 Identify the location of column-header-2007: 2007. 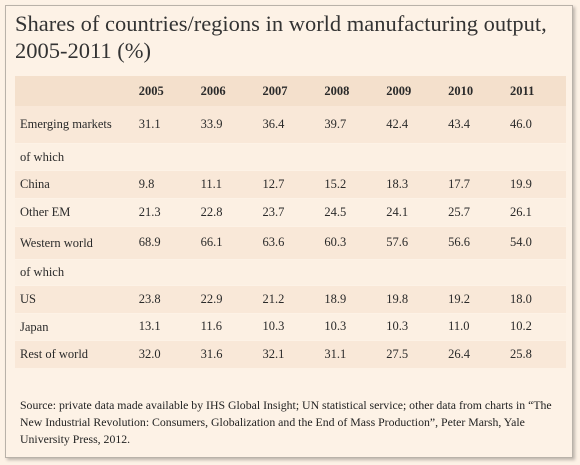
(287, 91).